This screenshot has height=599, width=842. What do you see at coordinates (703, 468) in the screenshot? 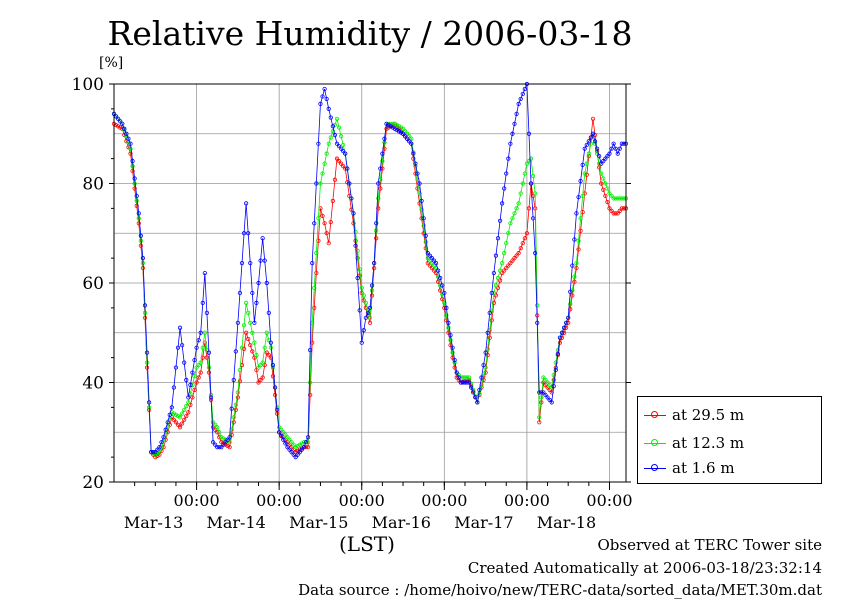
I see `legend-label: at 1.6 m` at bounding box center [703, 468].